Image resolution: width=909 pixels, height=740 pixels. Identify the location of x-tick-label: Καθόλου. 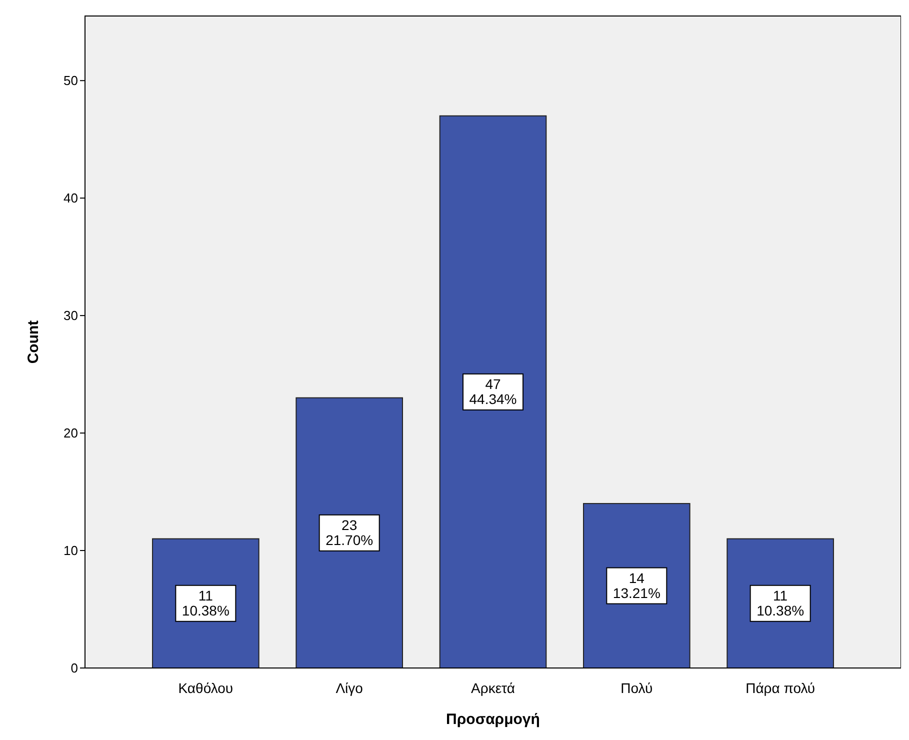
(206, 688).